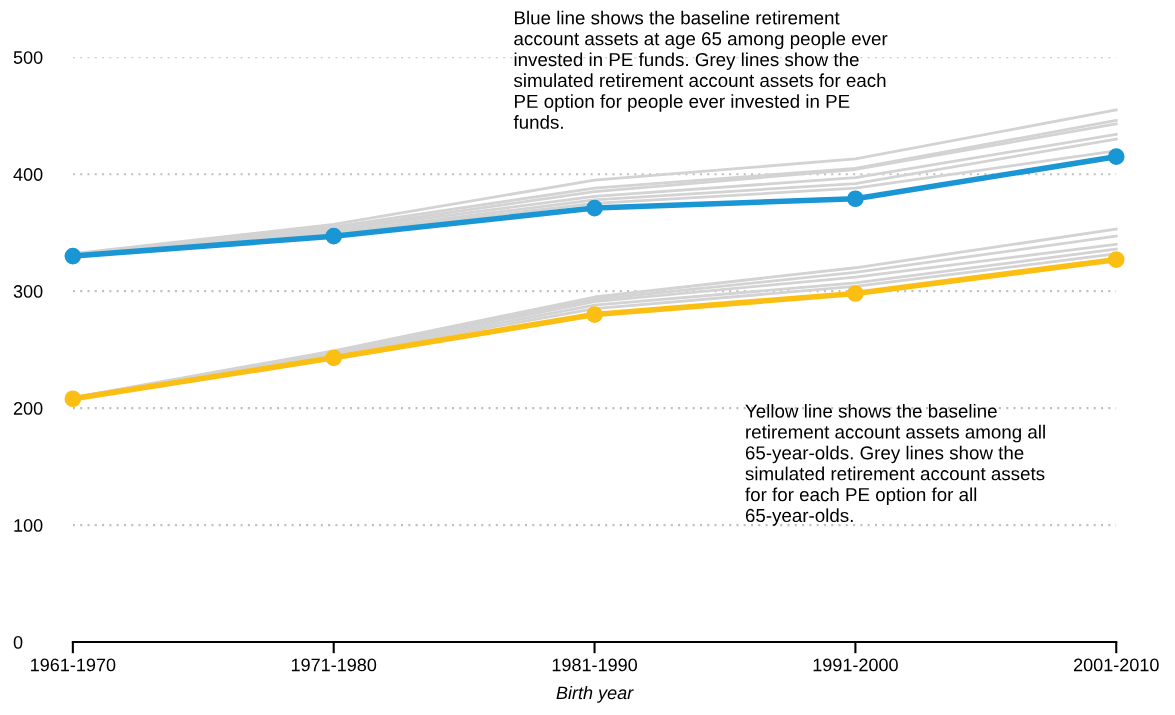 The width and height of the screenshot is (1175, 715). Describe the element at coordinates (28, 525) in the screenshot. I see `y-tick-label: 100` at that location.